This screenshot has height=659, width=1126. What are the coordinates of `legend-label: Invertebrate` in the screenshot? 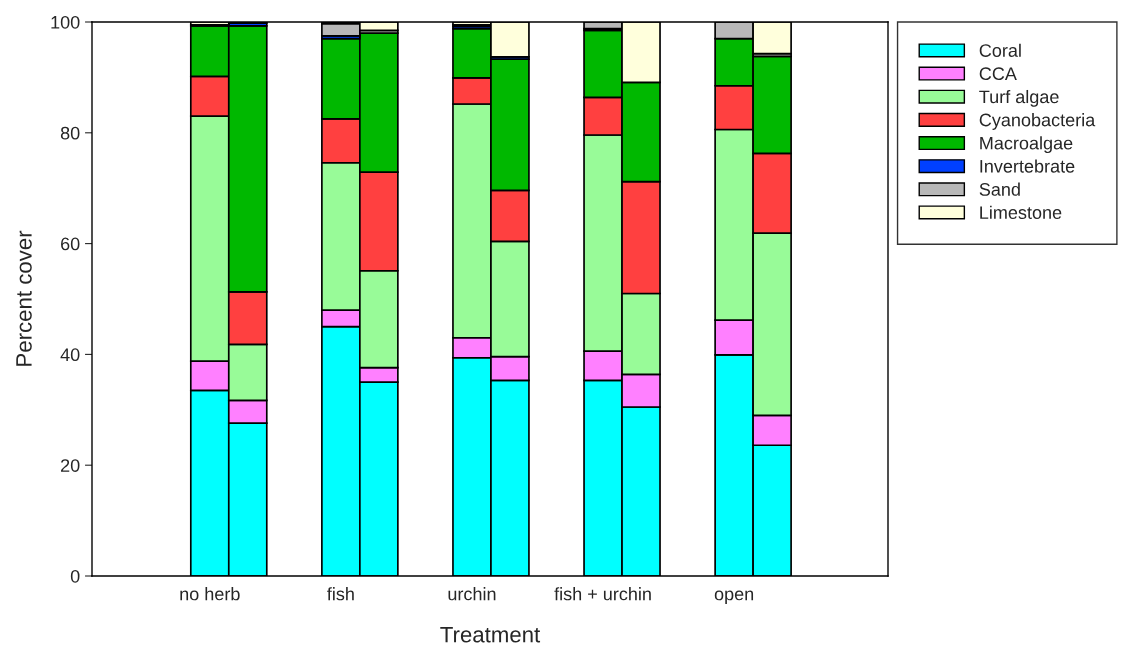 It's located at (1027, 166).